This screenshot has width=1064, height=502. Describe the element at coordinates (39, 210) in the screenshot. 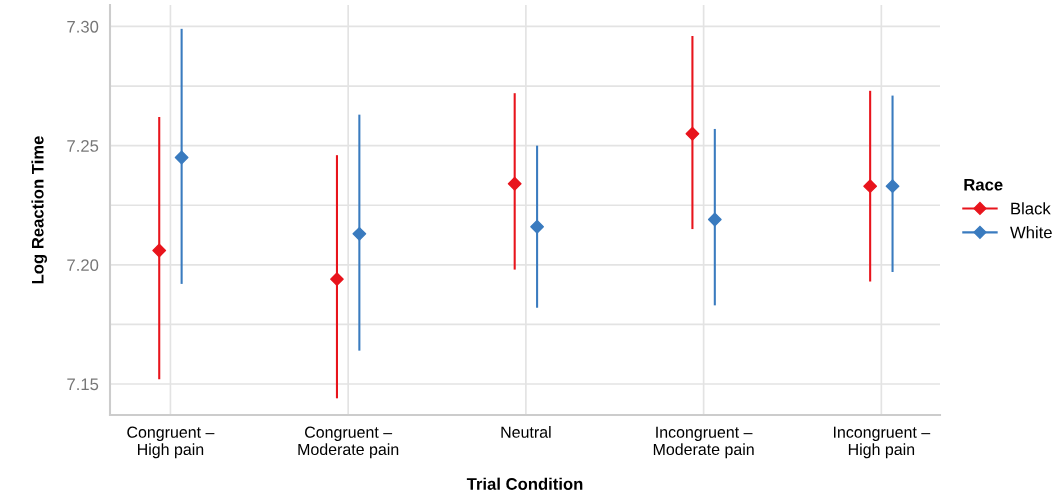

I see `y-axis-title: Log Reaction Time` at that location.